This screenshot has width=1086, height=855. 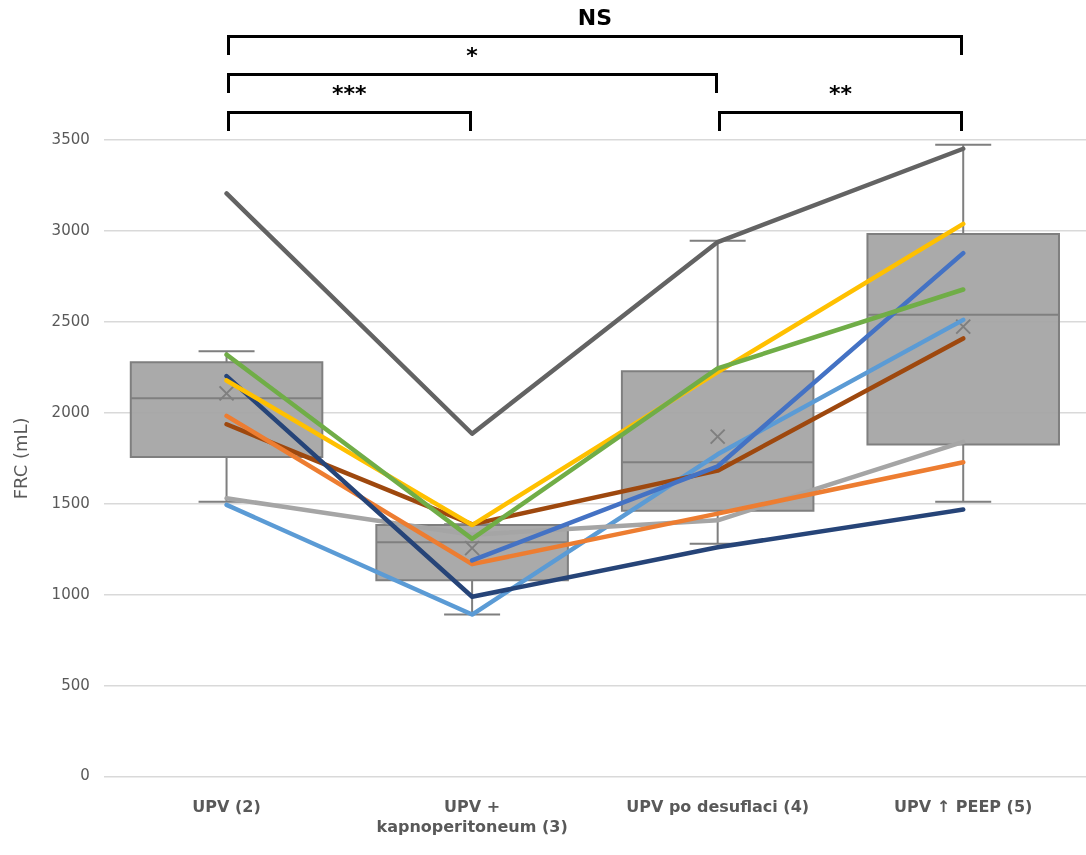 I want to click on y-tick-label: 1500, so click(x=70, y=502).